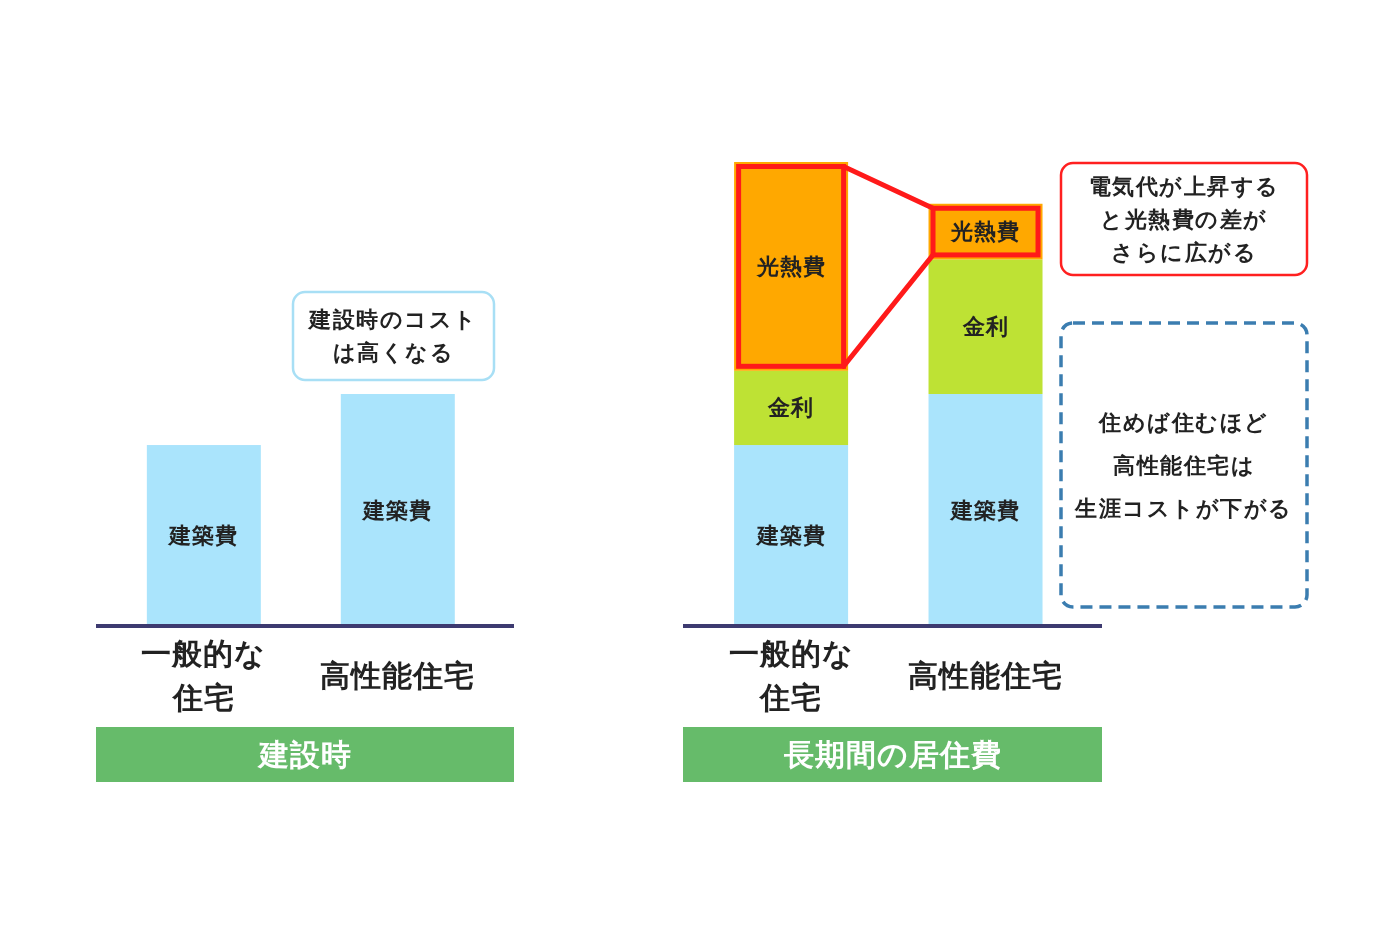 The height and width of the screenshot is (940, 1400). Describe the element at coordinates (1184, 465) in the screenshot. I see `annotation-text: 住めば住むほど高性能住宅は生涯コストが下がる` at that location.